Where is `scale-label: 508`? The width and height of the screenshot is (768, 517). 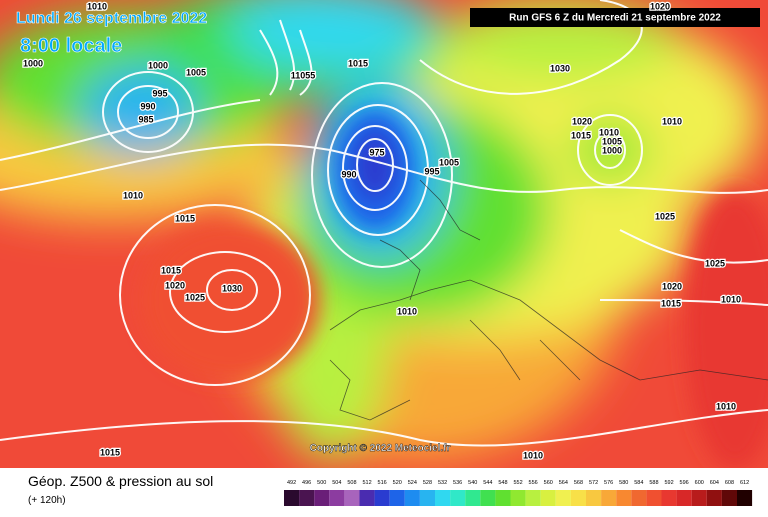
scale-label: 508 is located at coordinates (351, 483).